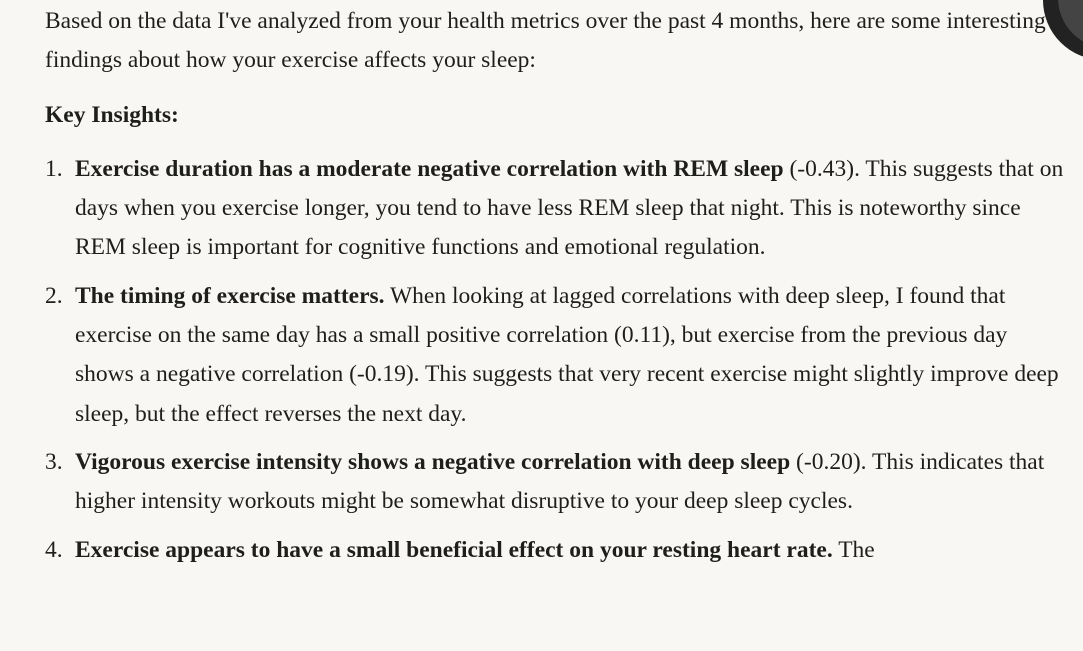 This screenshot has height=651, width=1083. Describe the element at coordinates (112, 114) in the screenshot. I see `heading: Key Insights:` at that location.